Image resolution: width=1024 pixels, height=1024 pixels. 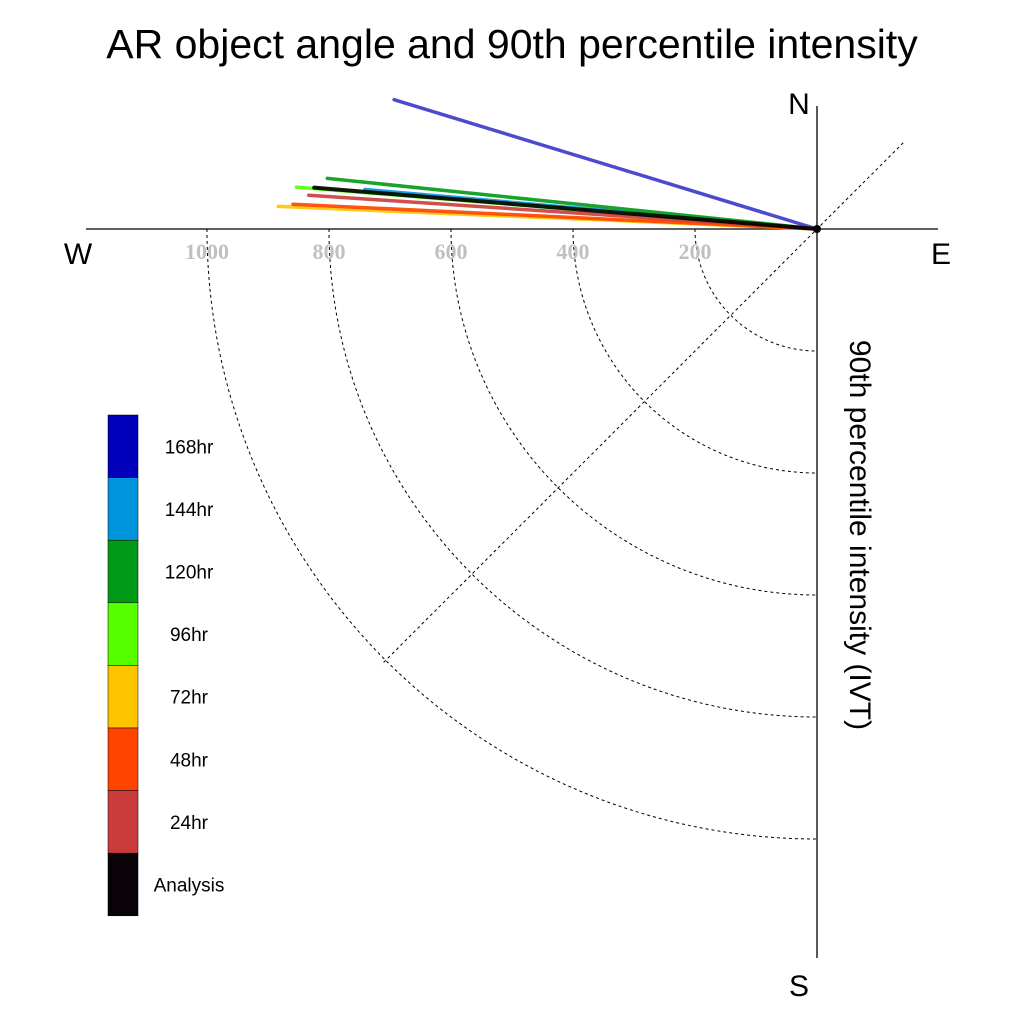 I want to click on radial-tick-label: 400, so click(x=573, y=251).